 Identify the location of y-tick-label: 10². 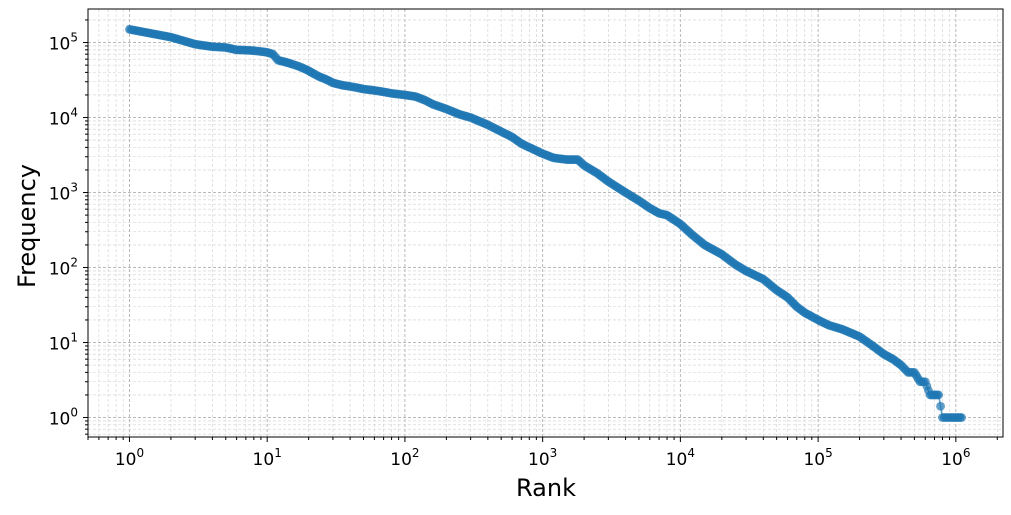
(63, 268).